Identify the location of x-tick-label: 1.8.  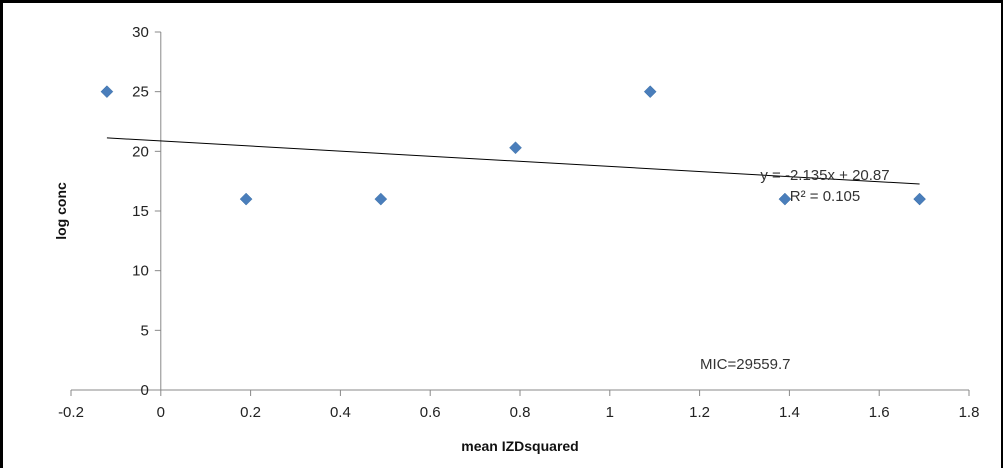
(969, 412).